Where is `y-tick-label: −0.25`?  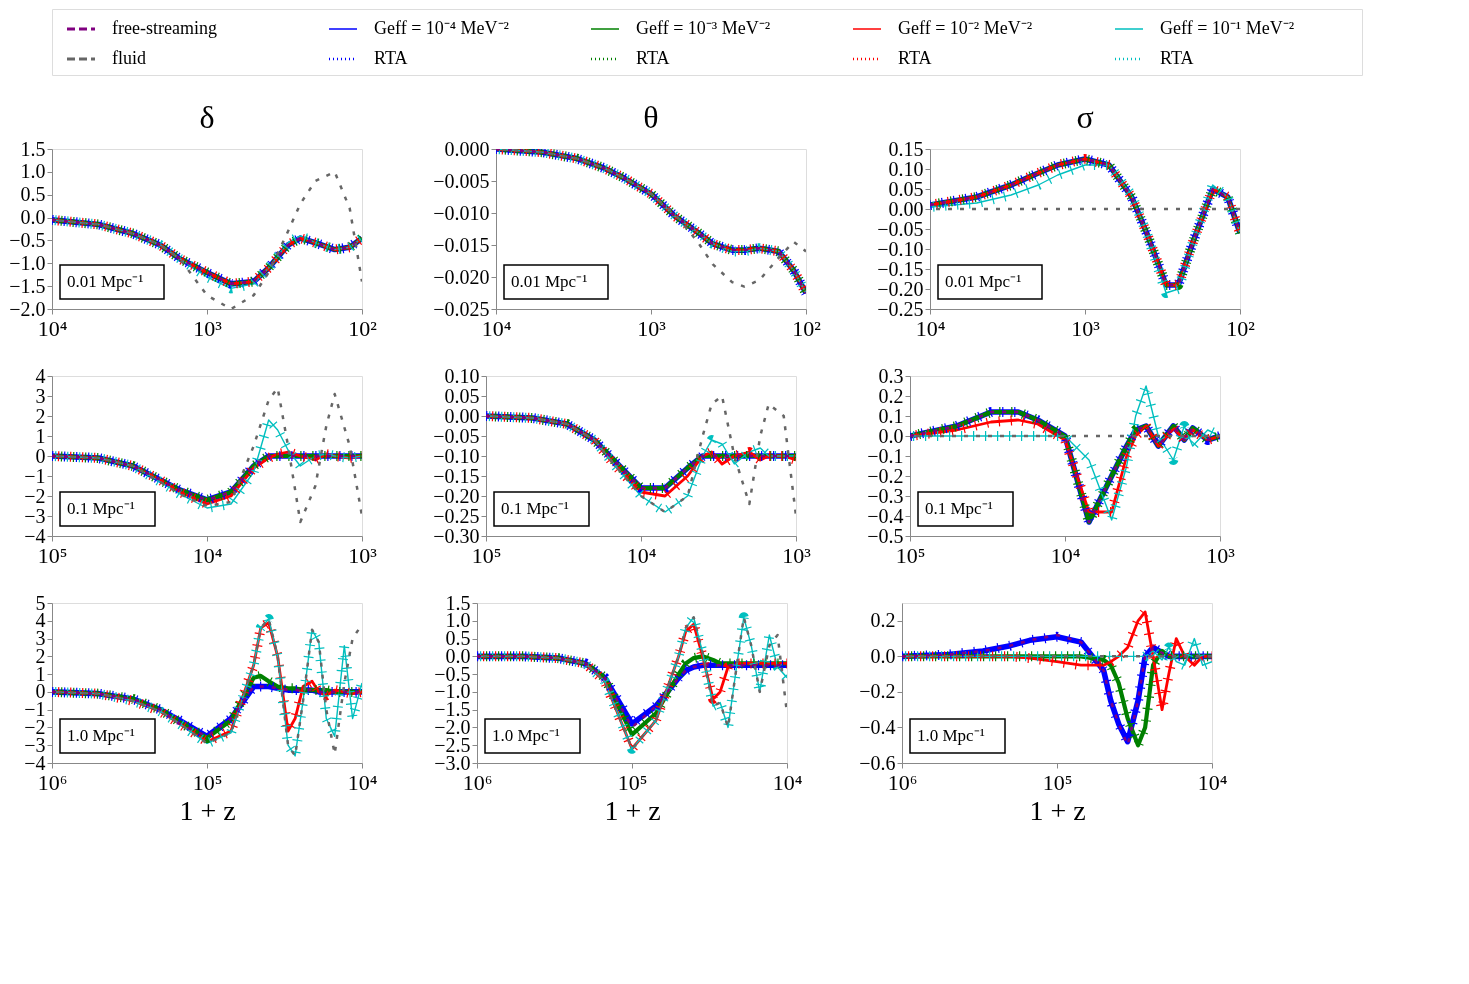
y-tick-label: −0.25 is located at coordinates (456, 515).